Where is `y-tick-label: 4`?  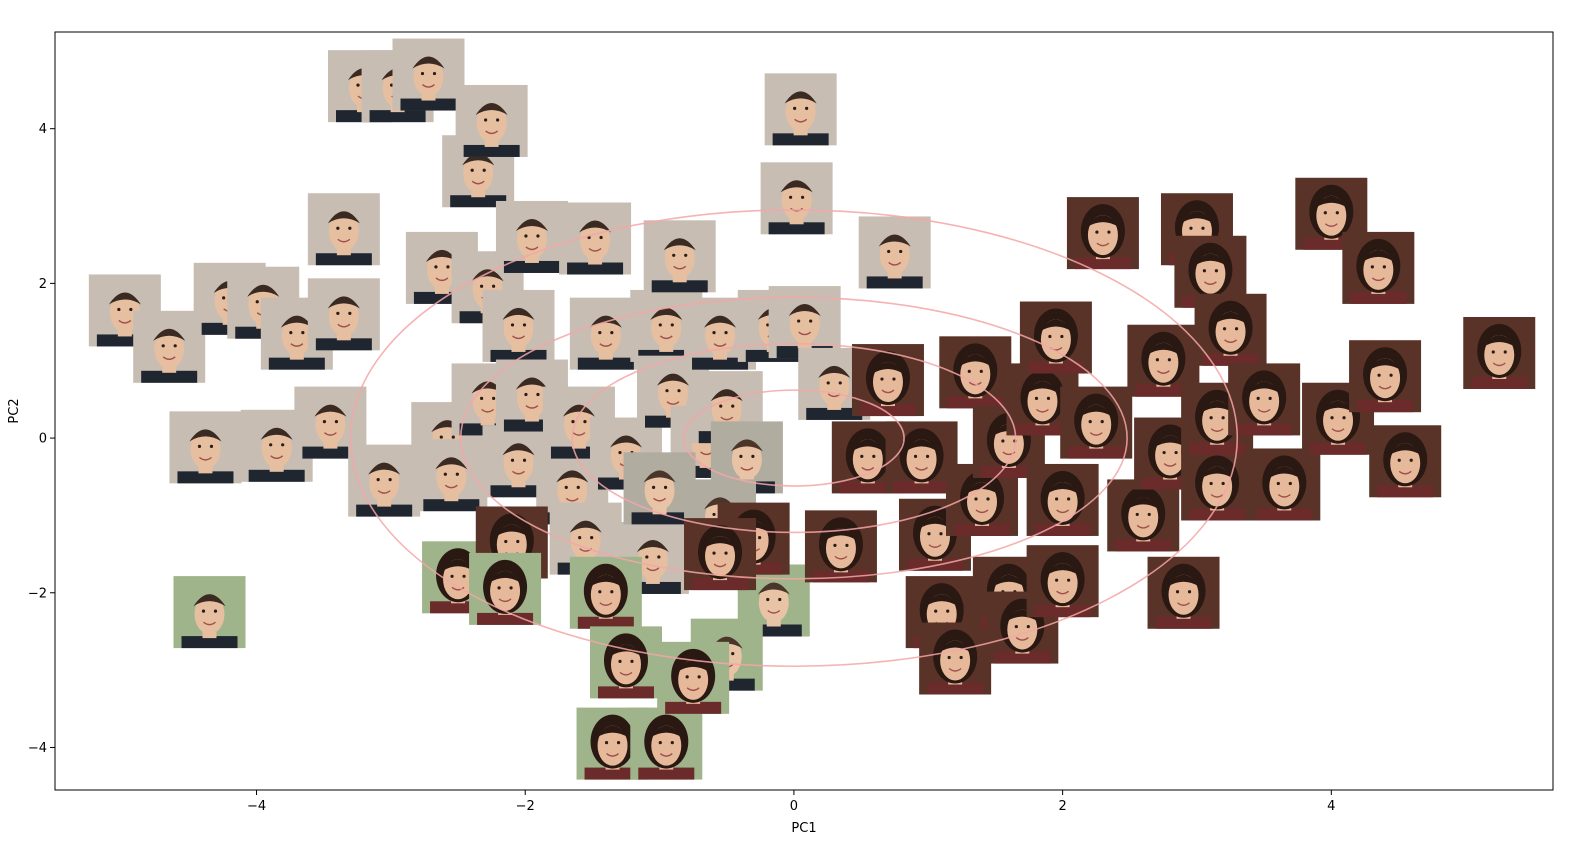 y-tick-label: 4 is located at coordinates (43, 129).